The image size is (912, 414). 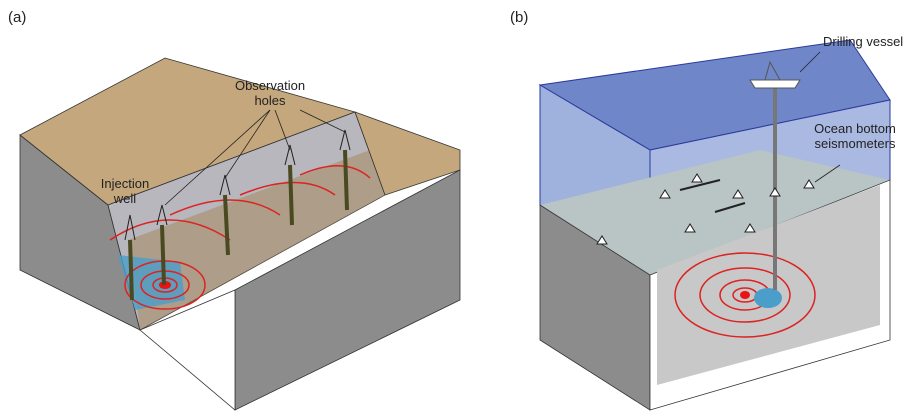 I want to click on seafloor, so click(x=715, y=212).